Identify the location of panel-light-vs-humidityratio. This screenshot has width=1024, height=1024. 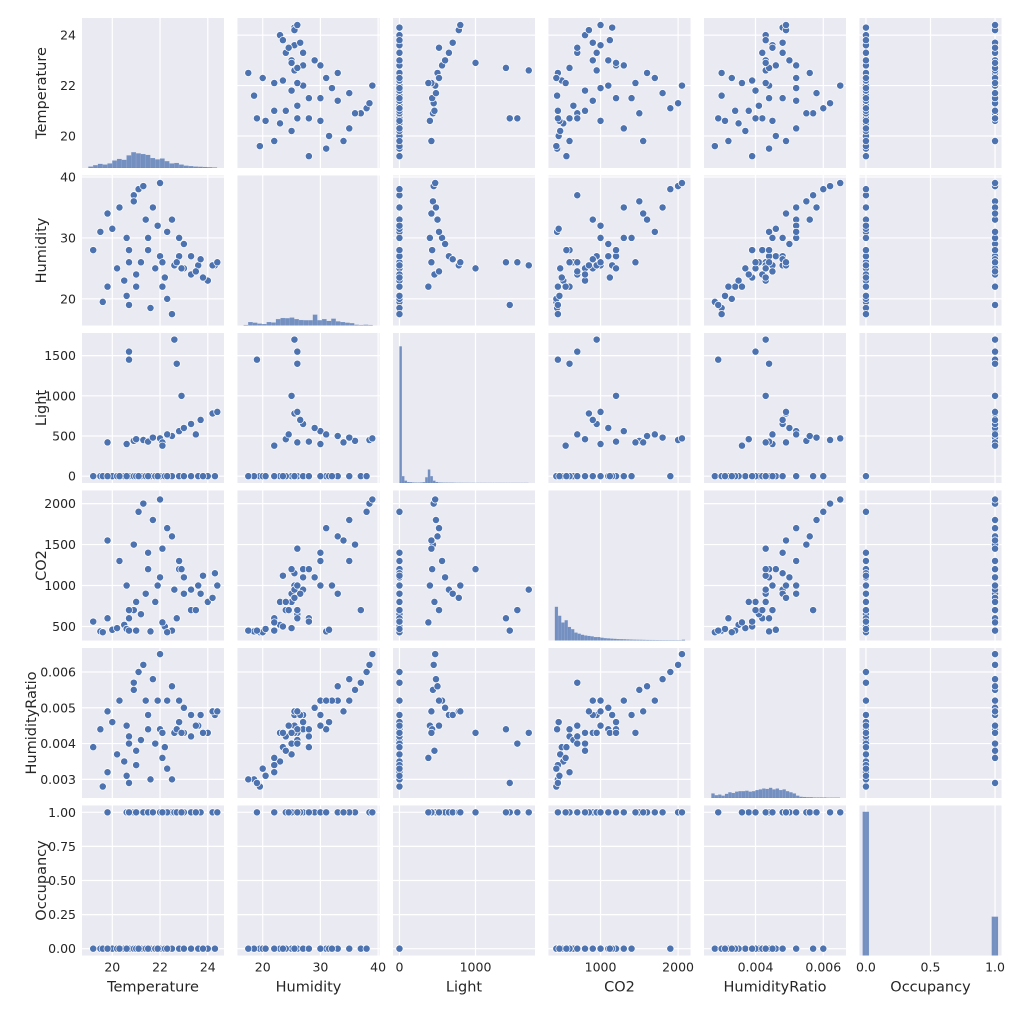
(775, 408).